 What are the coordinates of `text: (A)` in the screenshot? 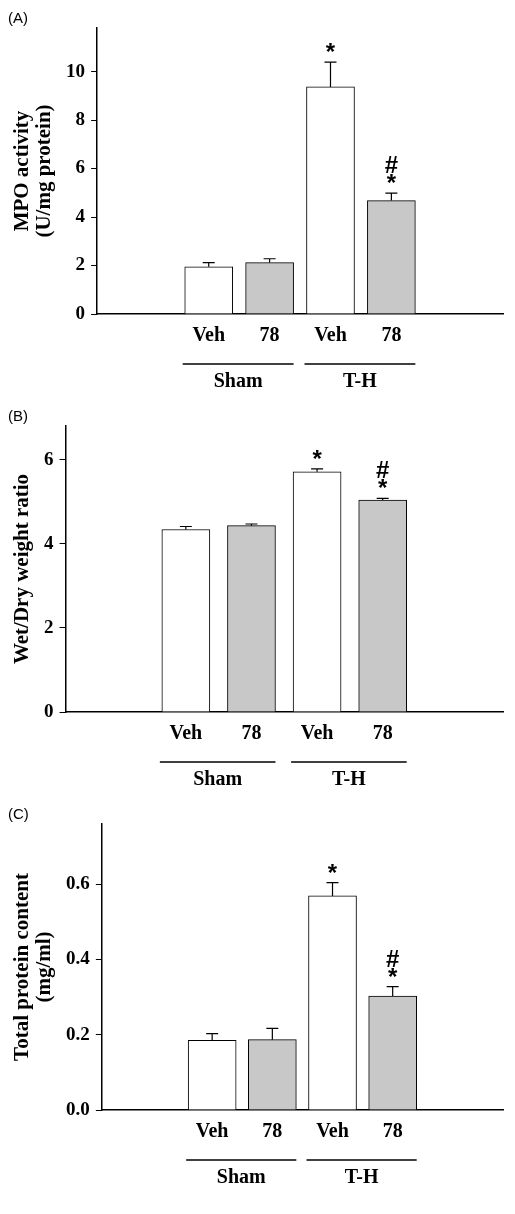 It's located at (18, 18).